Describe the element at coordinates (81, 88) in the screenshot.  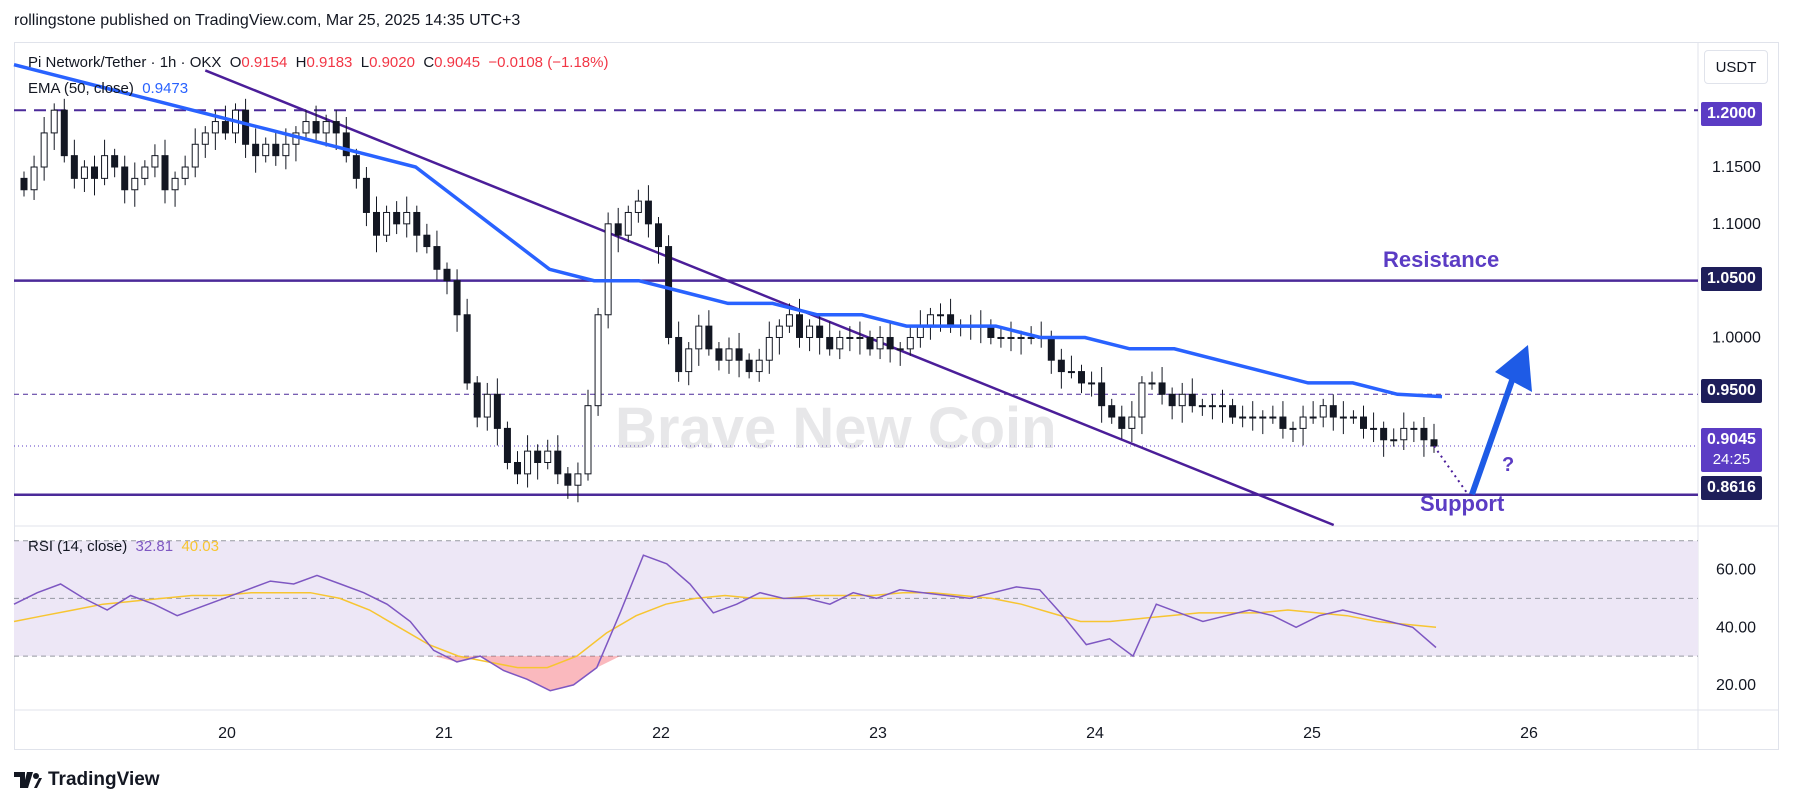
I see `ema-label: EMA (50, close)` at that location.